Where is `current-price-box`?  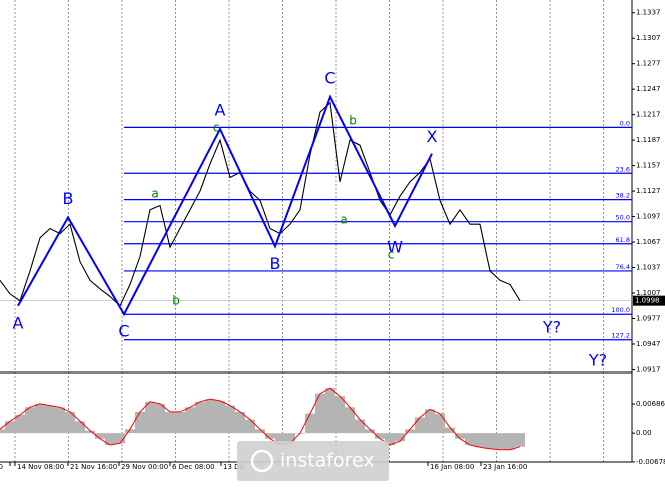 current-price-box is located at coordinates (649, 300).